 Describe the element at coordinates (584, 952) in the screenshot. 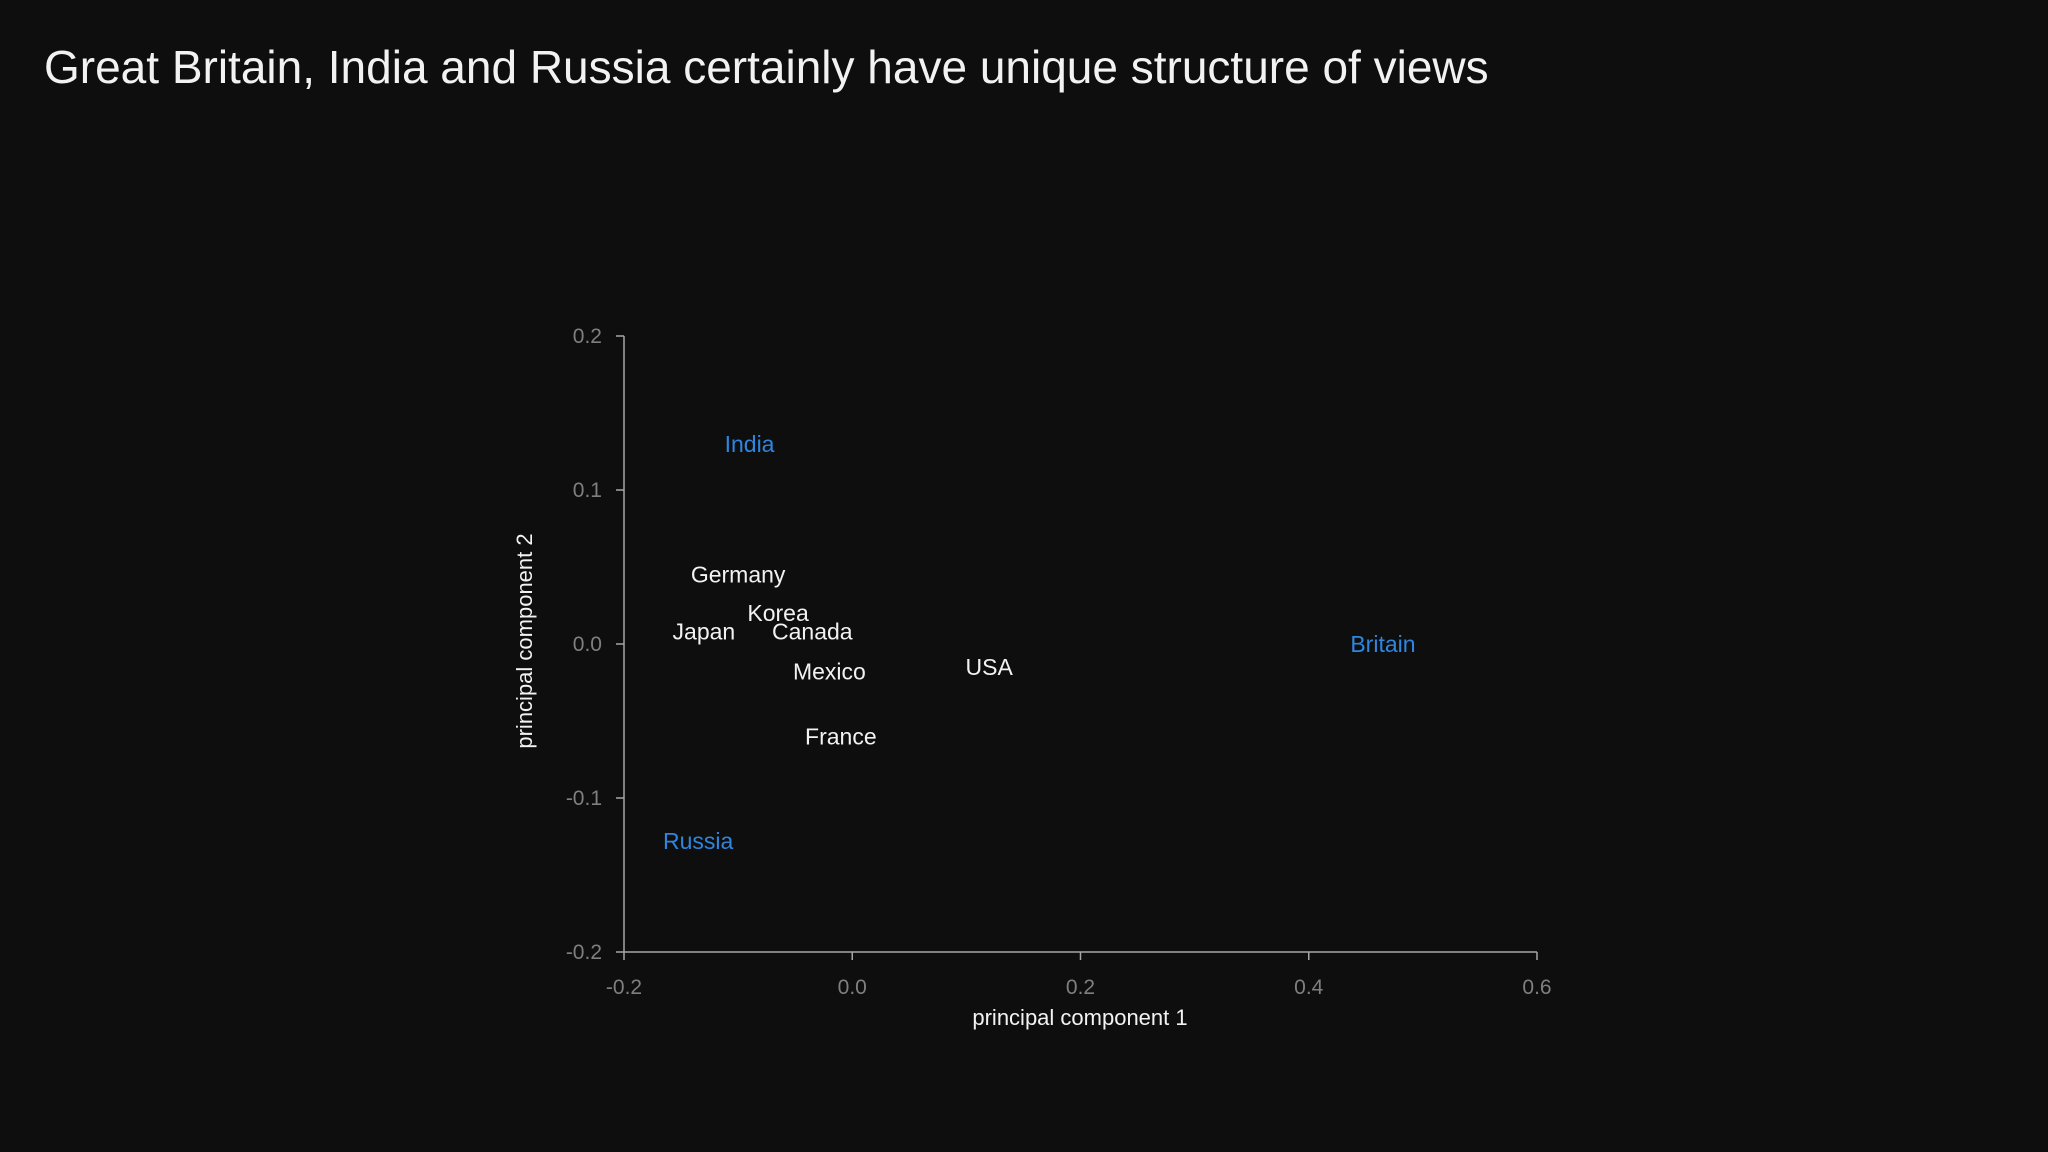

I see `y-tick-label: -0.2` at that location.